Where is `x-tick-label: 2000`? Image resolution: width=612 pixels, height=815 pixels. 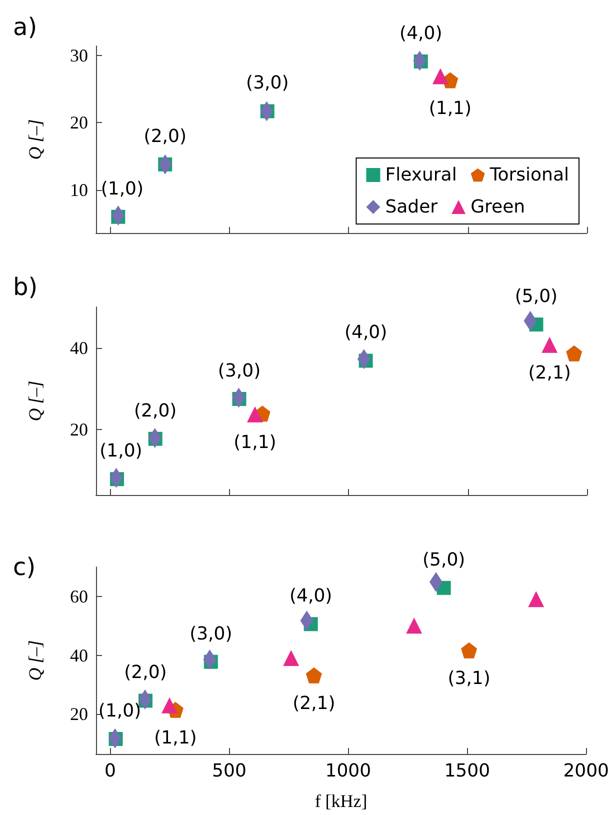
x-tick-label: 2000 is located at coordinates (586, 771).